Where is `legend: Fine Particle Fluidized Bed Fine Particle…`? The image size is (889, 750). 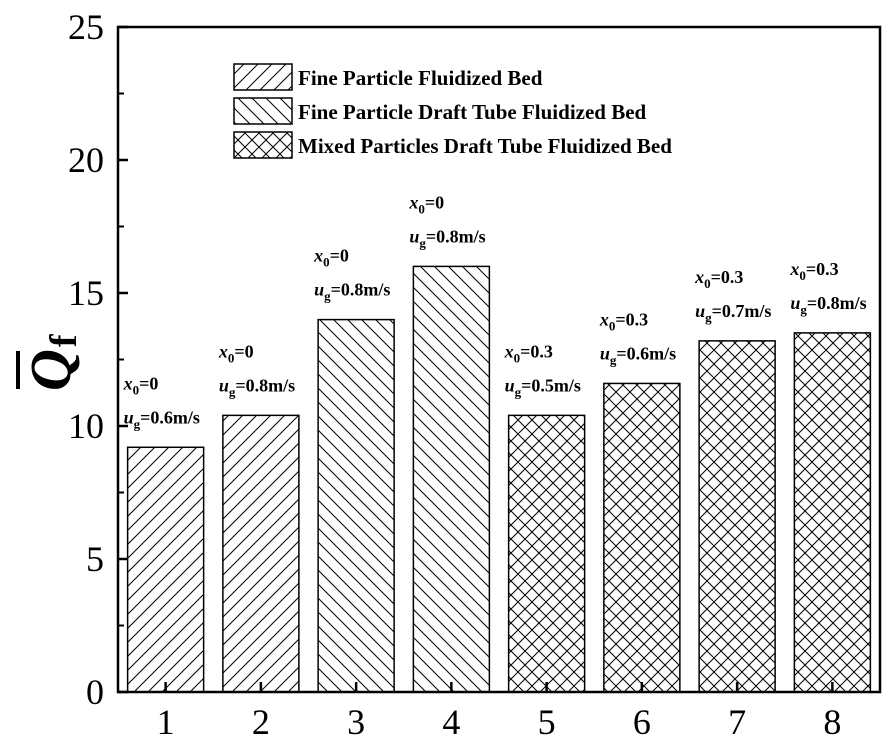 legend: Fine Particle Fluidized Bed Fine Particle… is located at coordinates (452, 111).